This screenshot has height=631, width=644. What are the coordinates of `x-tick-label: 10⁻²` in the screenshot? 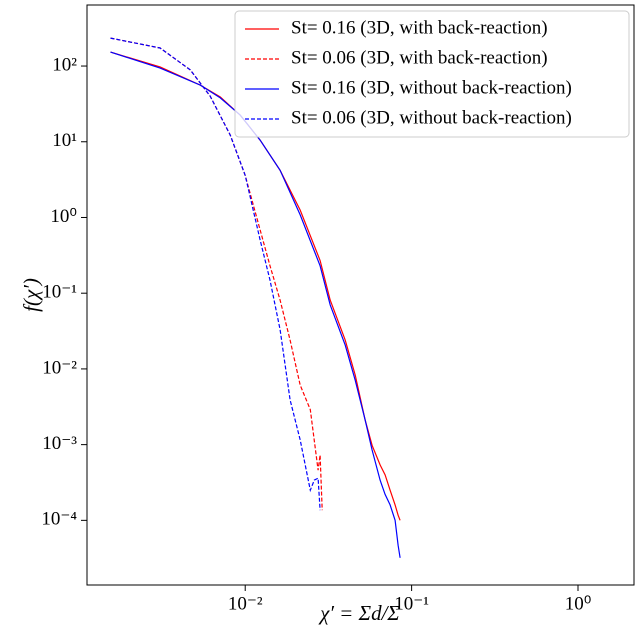 It's located at (245, 603).